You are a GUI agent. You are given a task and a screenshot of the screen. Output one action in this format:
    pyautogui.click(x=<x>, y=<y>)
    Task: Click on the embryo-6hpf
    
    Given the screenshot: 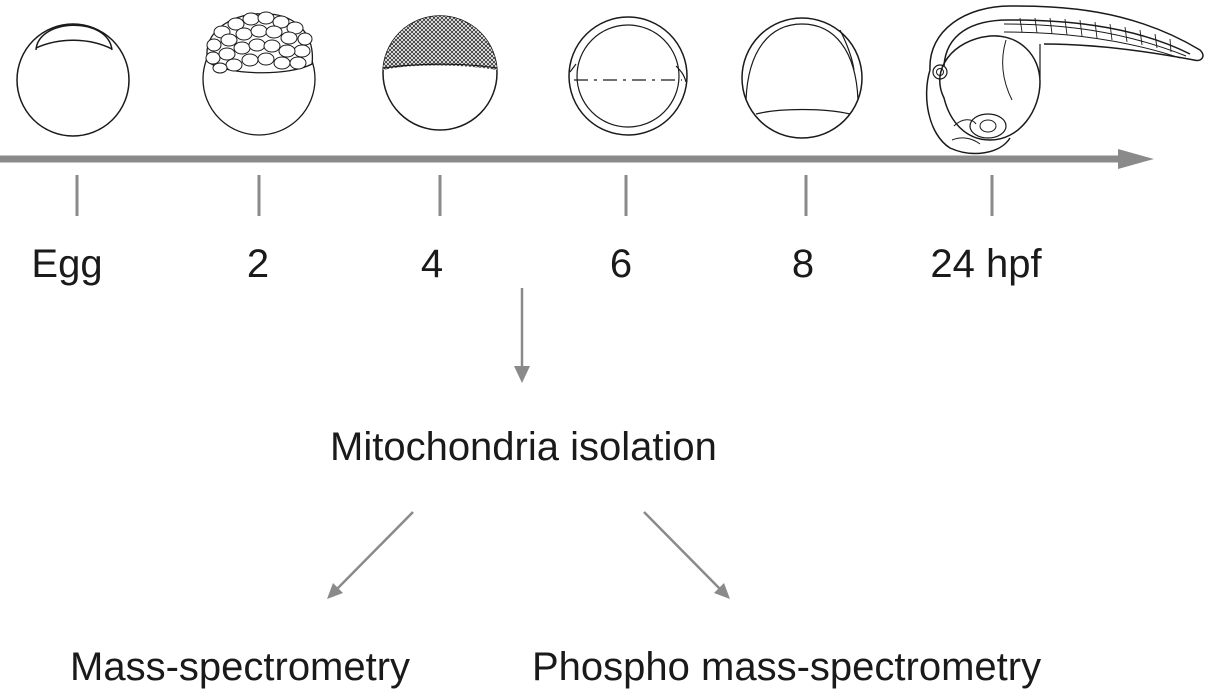 What is the action you would take?
    pyautogui.click(x=628, y=76)
    